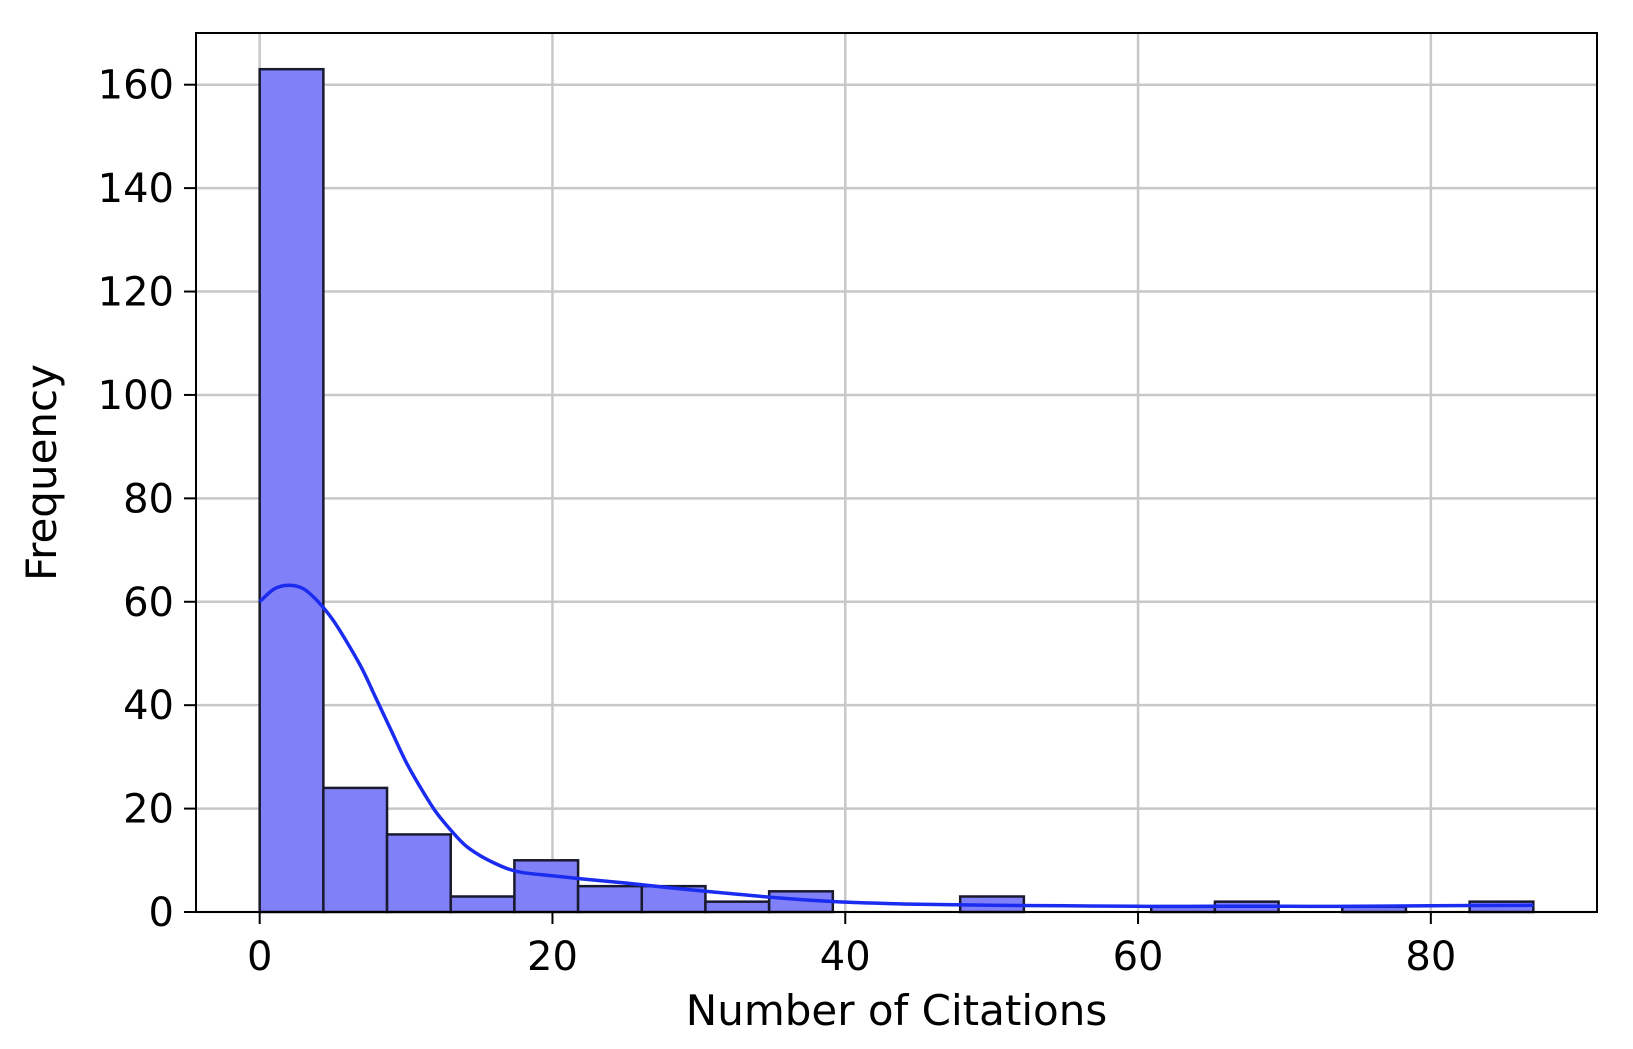 The width and height of the screenshot is (1633, 1049). Describe the element at coordinates (552, 957) in the screenshot. I see `x-tick-label: 20` at that location.